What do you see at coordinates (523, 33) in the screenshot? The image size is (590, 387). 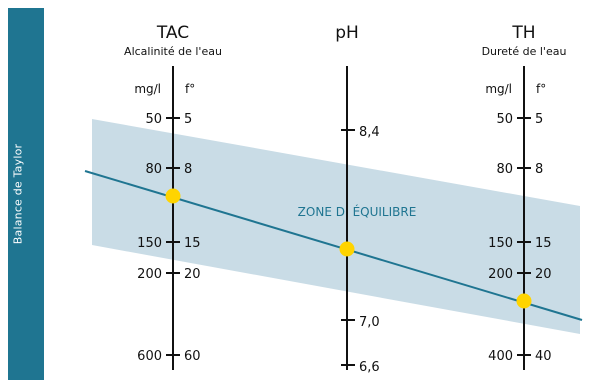 I see `th-title: TH` at bounding box center [523, 33].